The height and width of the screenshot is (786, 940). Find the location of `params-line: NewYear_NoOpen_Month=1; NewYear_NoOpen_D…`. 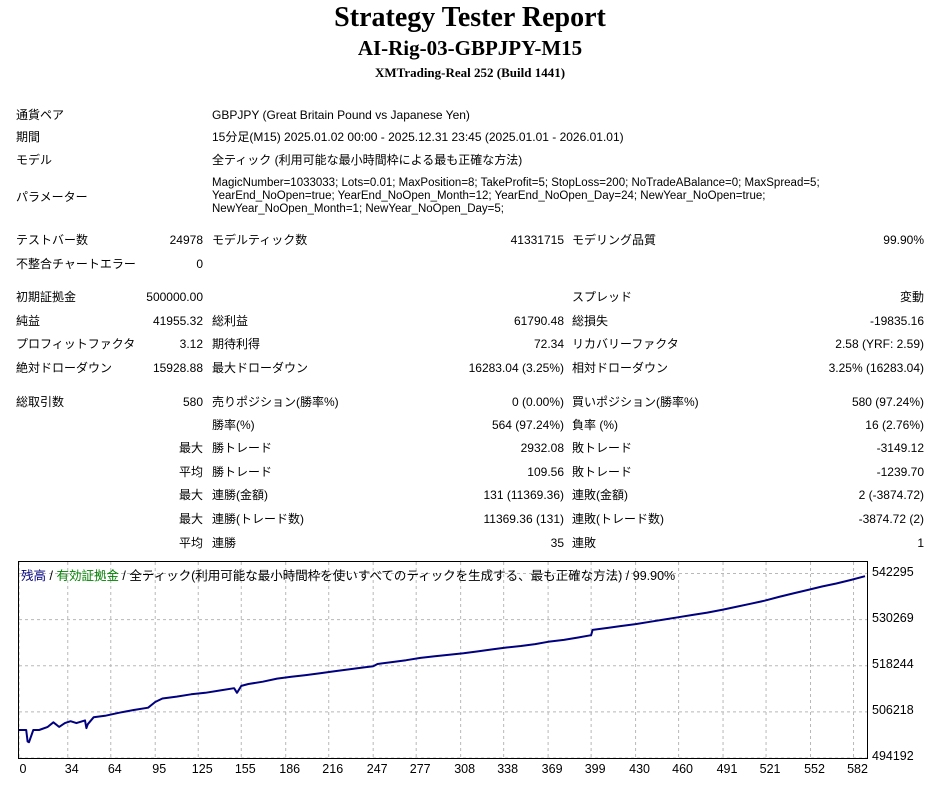

params-line: NewYear_NoOpen_Month=1; NewYear_NoOpen_D… is located at coordinates (358, 209).